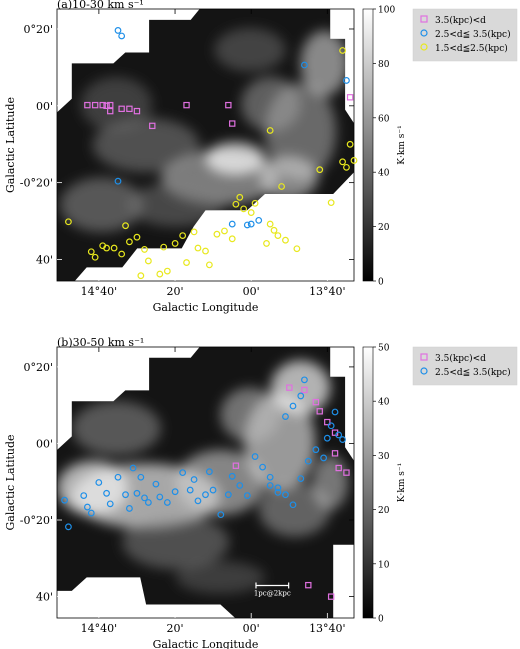 Image resolution: width=520 pixels, height=649 pixels. Describe the element at coordinates (402, 144) in the screenshot. I see `colorbar-label: K·km s⁻¹` at that location.